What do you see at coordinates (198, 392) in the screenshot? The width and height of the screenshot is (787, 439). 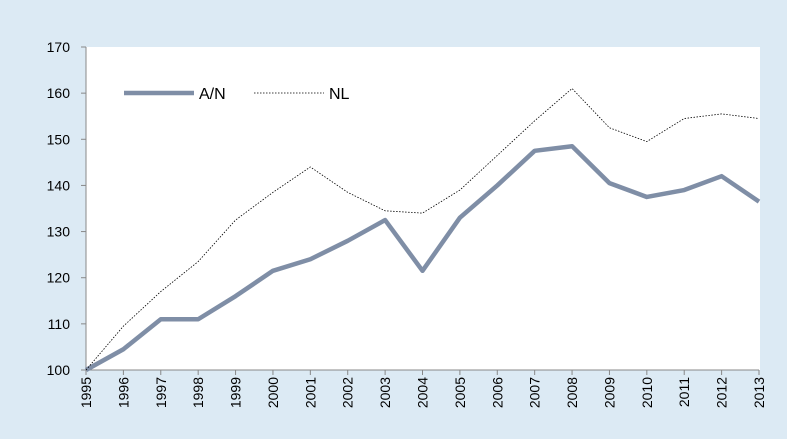 I see `x-tick-label: 1998` at bounding box center [198, 392].